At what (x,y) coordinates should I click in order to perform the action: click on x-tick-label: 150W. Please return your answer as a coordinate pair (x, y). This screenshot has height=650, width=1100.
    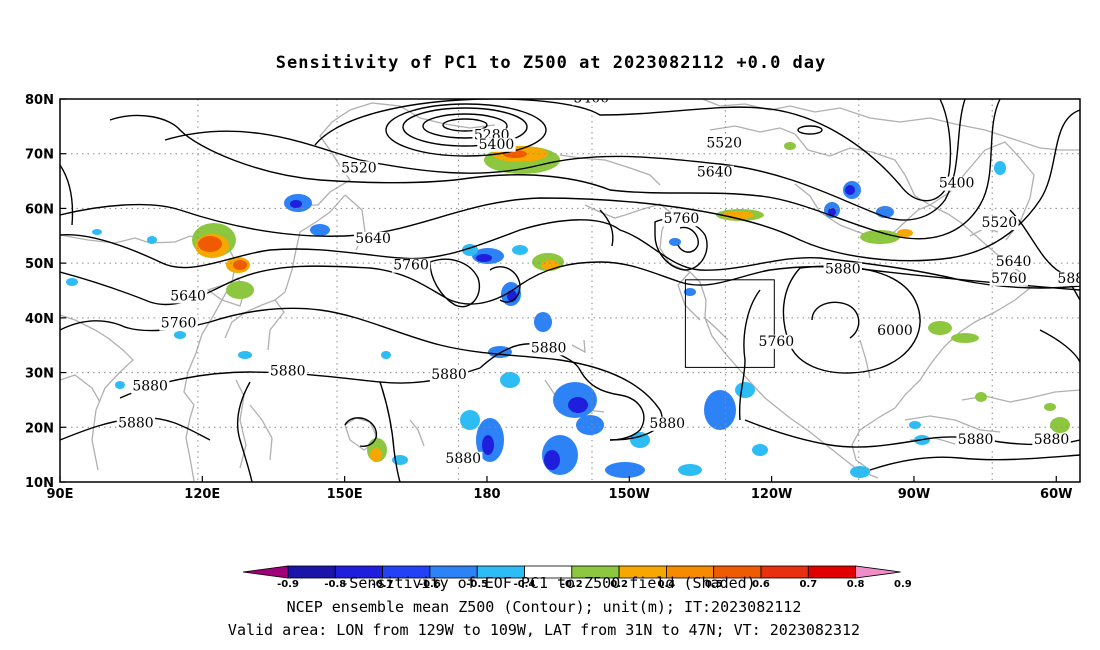
    Looking at the image, I should click on (629, 494).